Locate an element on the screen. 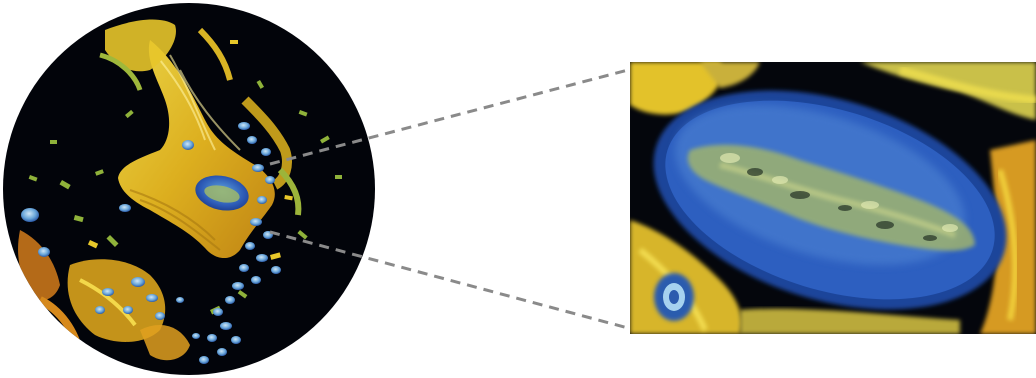 This screenshot has width=1036, height=378. collagen-band-top-left is located at coordinates (140, 45).